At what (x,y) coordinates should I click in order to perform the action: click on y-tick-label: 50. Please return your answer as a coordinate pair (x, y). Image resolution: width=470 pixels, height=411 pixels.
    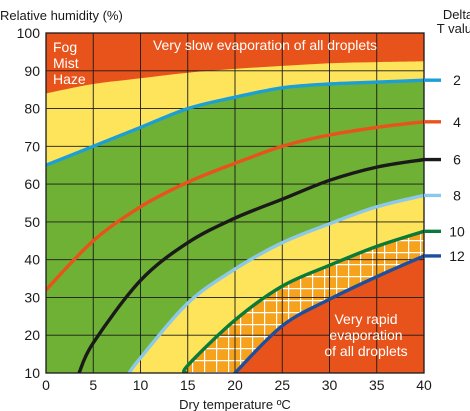
    Looking at the image, I should click on (32, 222).